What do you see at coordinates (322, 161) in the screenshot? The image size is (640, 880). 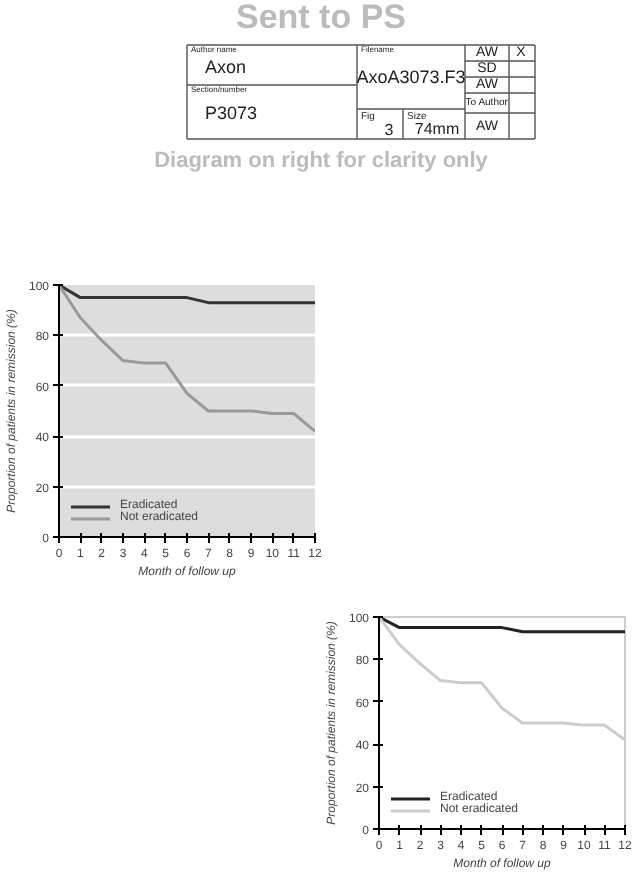 I see `text: Diagram on right for clarity only` at bounding box center [322, 161].